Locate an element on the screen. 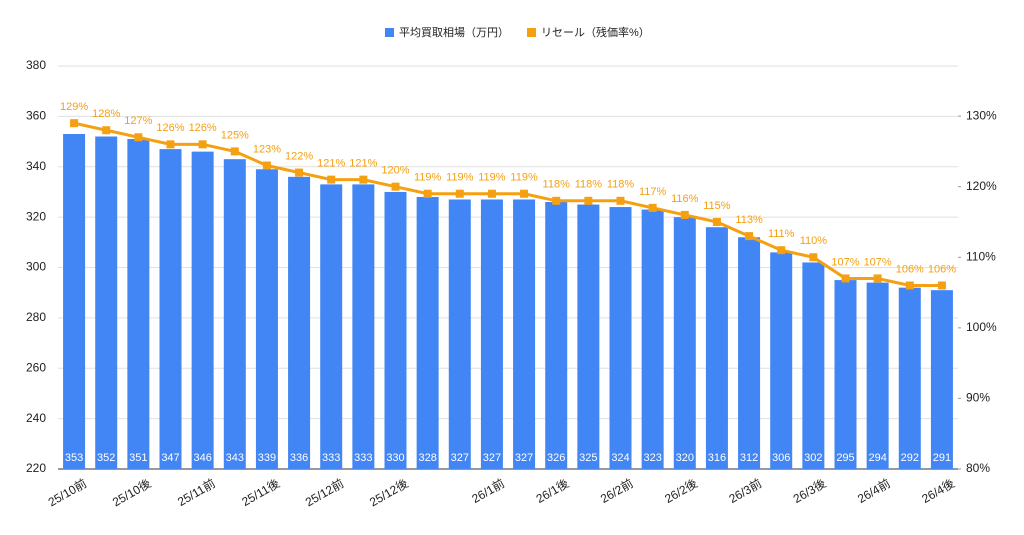 The width and height of the screenshot is (1024, 535). line-value-label: 117% is located at coordinates (653, 192).